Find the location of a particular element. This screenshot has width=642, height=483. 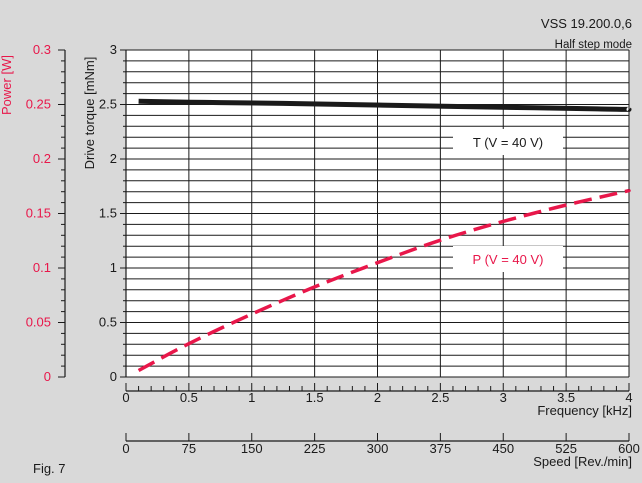

x-tick-label: 2 is located at coordinates (377, 397).